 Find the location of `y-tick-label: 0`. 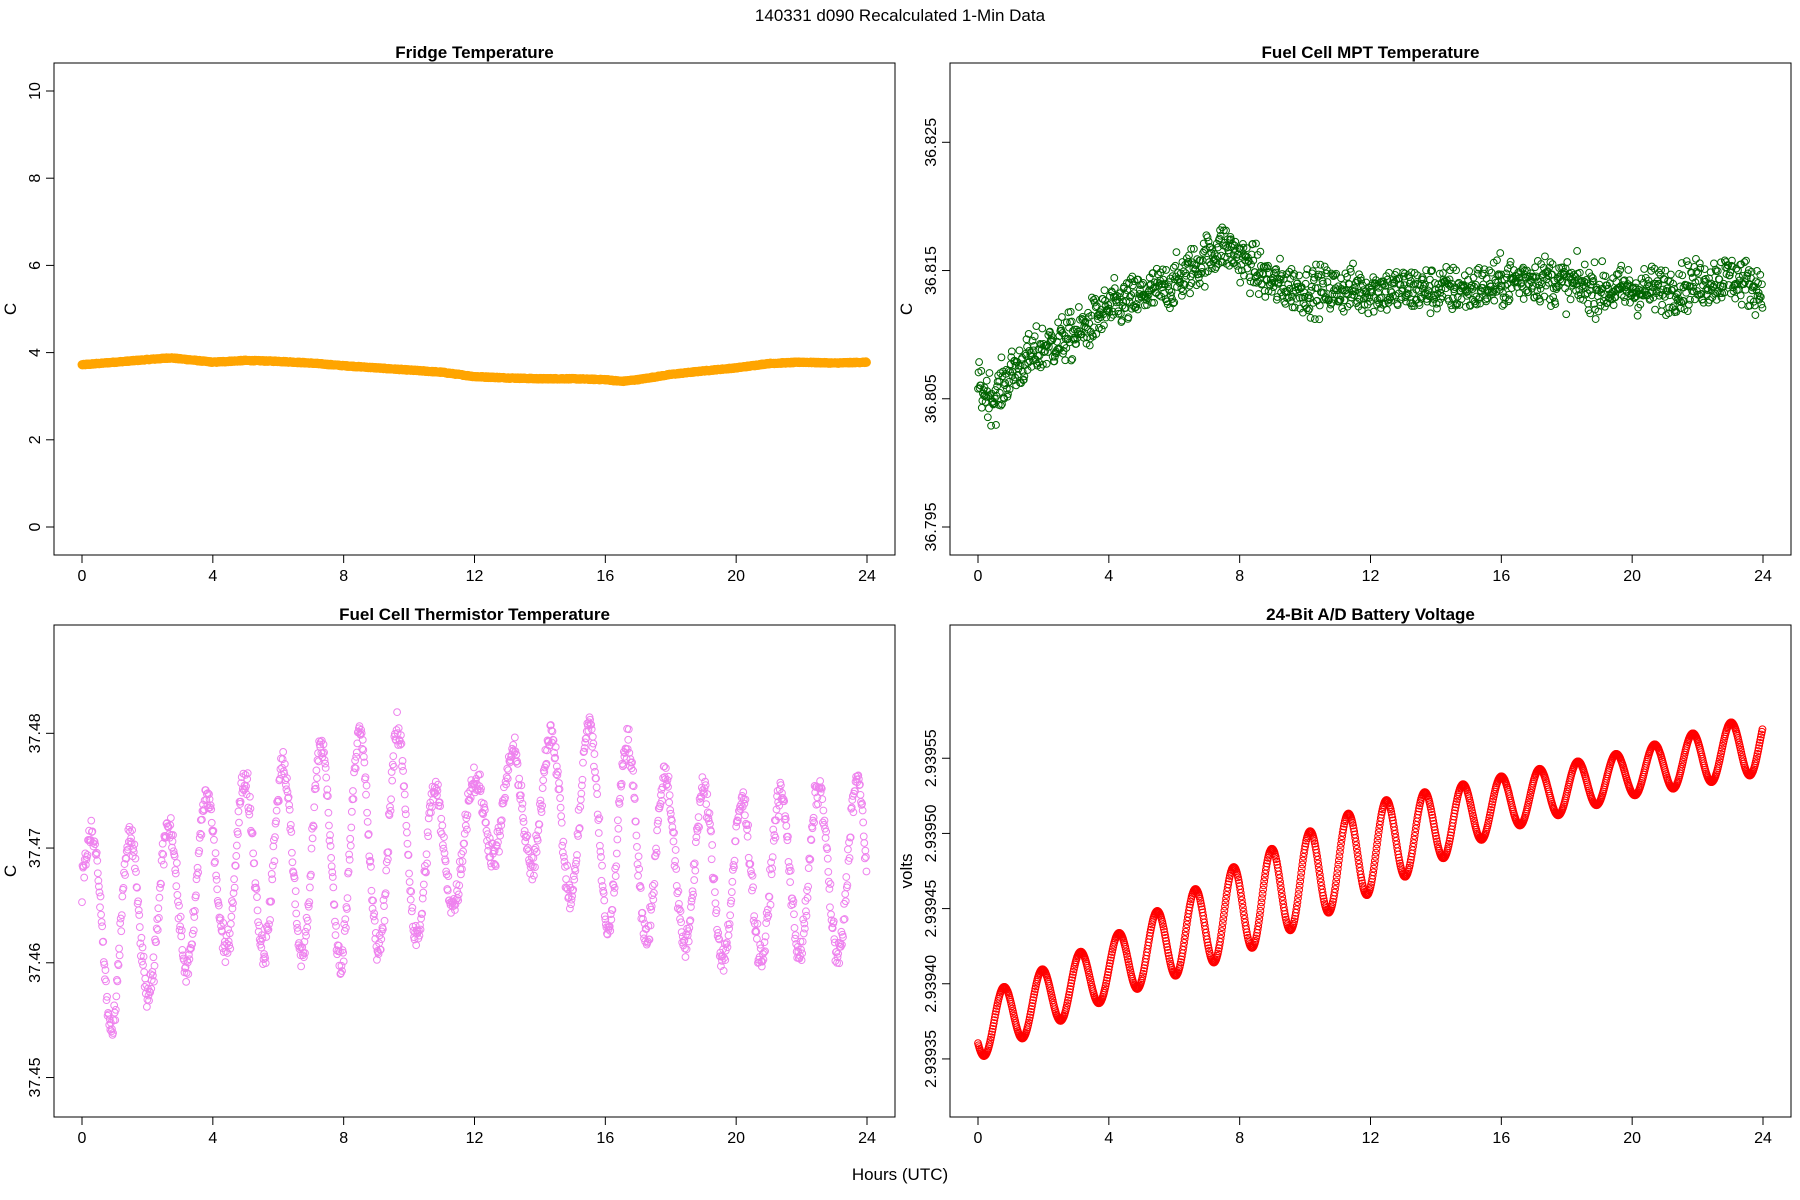

y-tick-label: 0 is located at coordinates (35, 526).